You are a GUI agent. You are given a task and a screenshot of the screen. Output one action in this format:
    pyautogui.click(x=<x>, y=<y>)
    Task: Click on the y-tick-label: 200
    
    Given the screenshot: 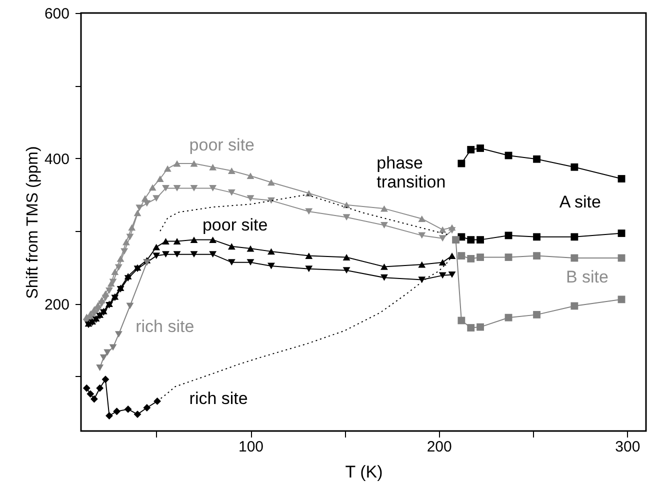 What is the action you would take?
    pyautogui.click(x=57, y=305)
    